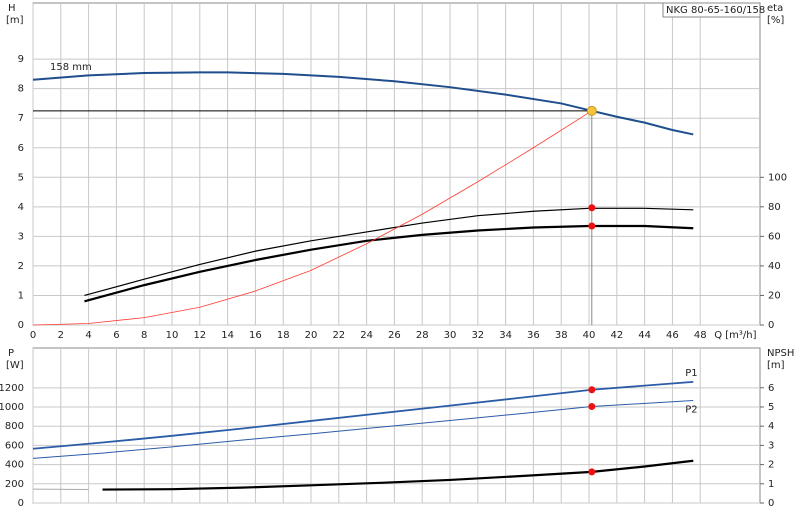 Image resolution: width=800 pixels, height=524 pixels. What do you see at coordinates (255, 335) in the screenshot?
I see `x-tick-label: 16` at bounding box center [255, 335].